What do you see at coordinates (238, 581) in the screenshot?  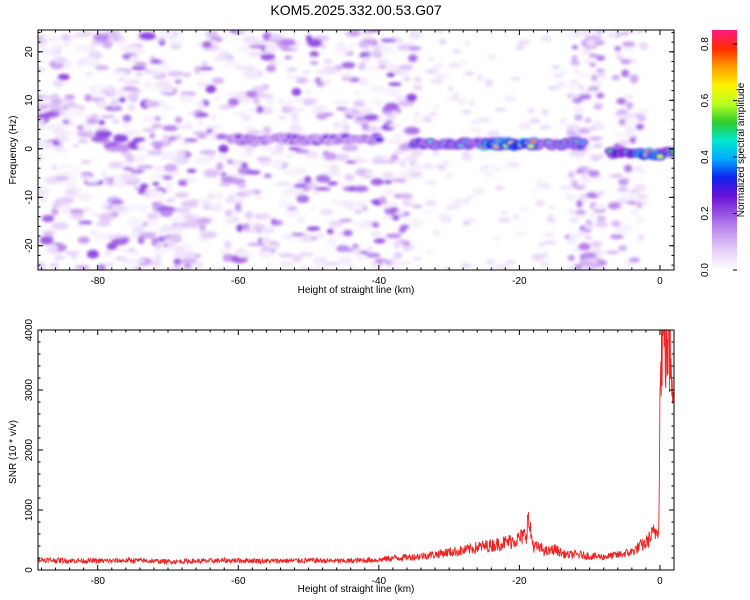 I see `snr-x-tick-label: -60` at bounding box center [238, 581].